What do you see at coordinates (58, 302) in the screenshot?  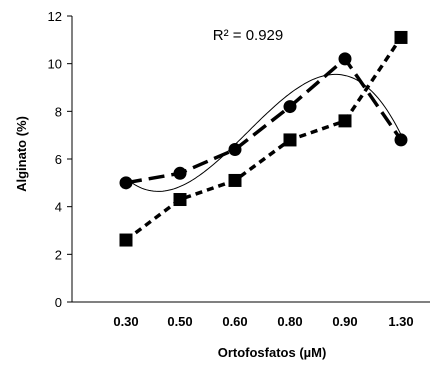 I see `y-tick-label: 0` at bounding box center [58, 302].